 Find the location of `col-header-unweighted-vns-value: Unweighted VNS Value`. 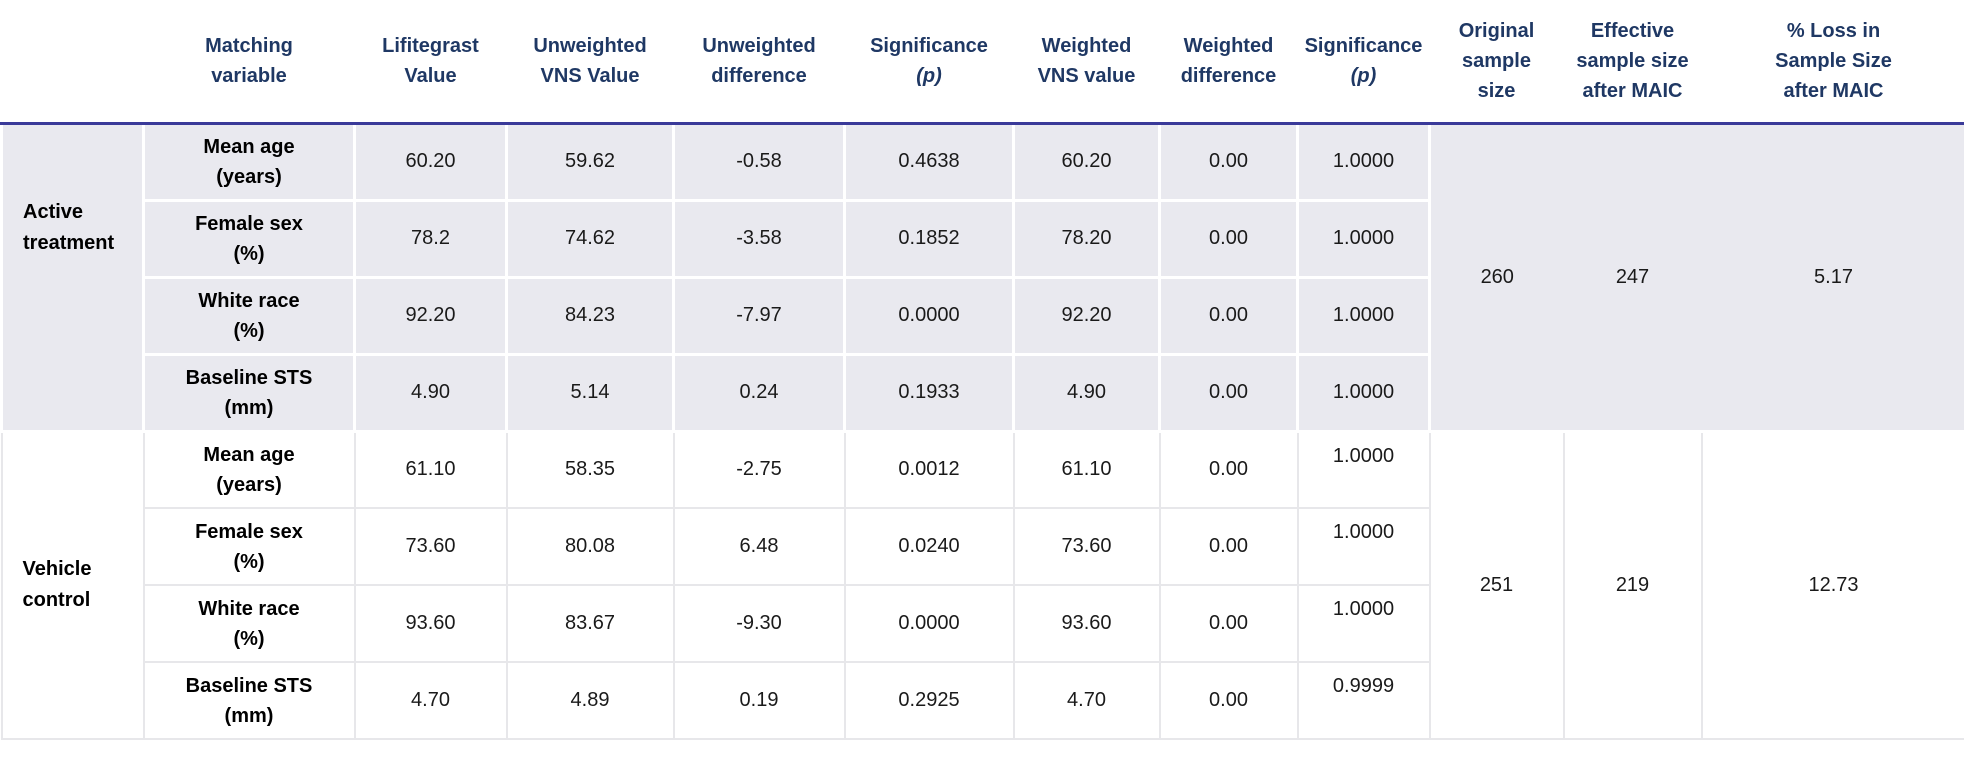

col-header-unweighted-vns-value: Unweighted VNS Value is located at coordinates (590, 62).